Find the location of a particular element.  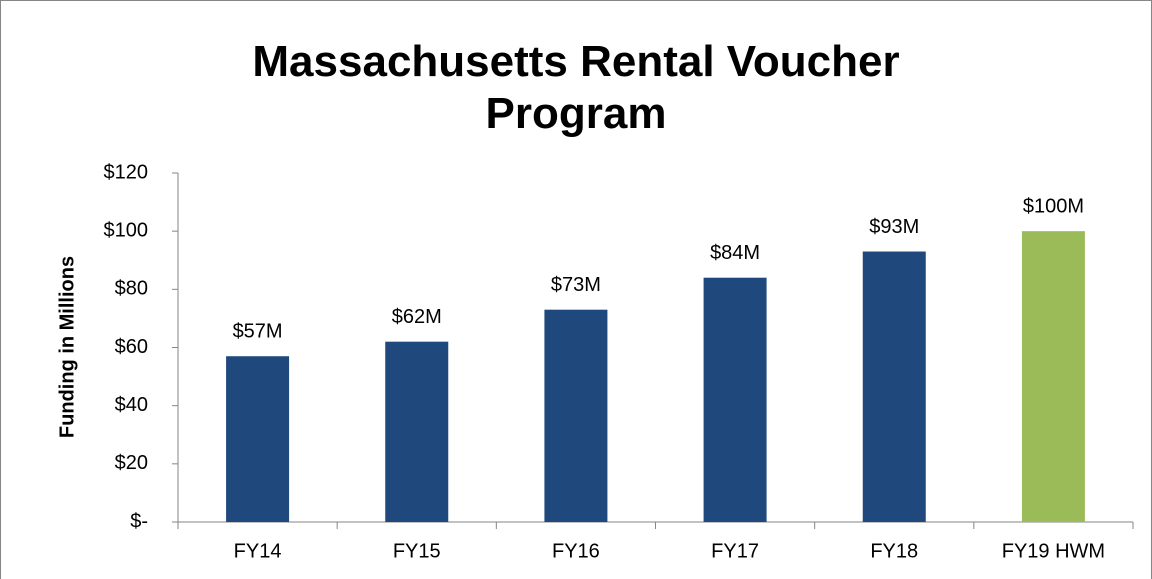

x-tick-label: FY16 is located at coordinates (576, 551).